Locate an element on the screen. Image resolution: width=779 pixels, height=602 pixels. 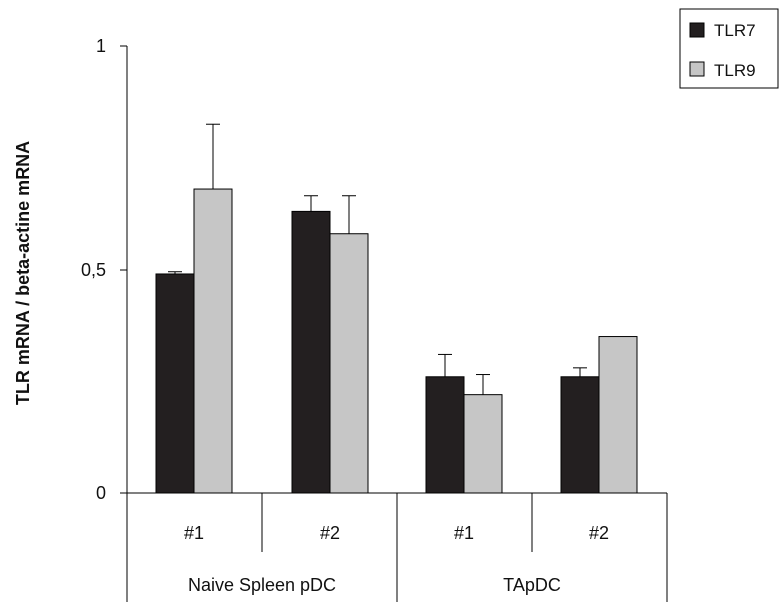
legend-label-tlr7: TLR7 is located at coordinates (735, 30).